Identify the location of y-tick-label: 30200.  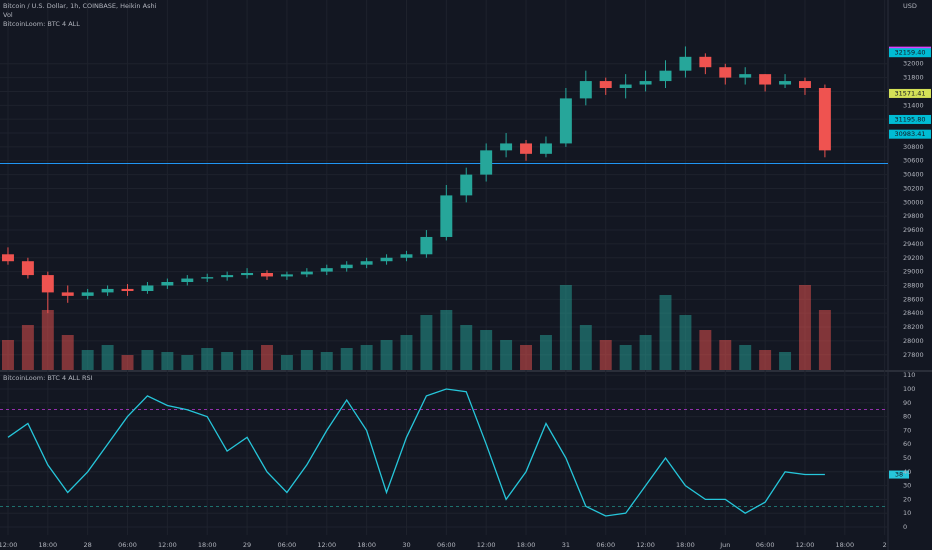
(913, 188).